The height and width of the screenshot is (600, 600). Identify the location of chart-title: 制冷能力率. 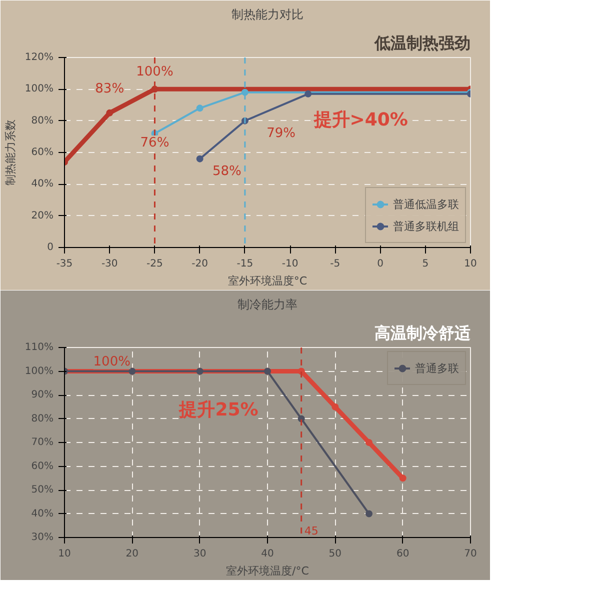
(268, 305).